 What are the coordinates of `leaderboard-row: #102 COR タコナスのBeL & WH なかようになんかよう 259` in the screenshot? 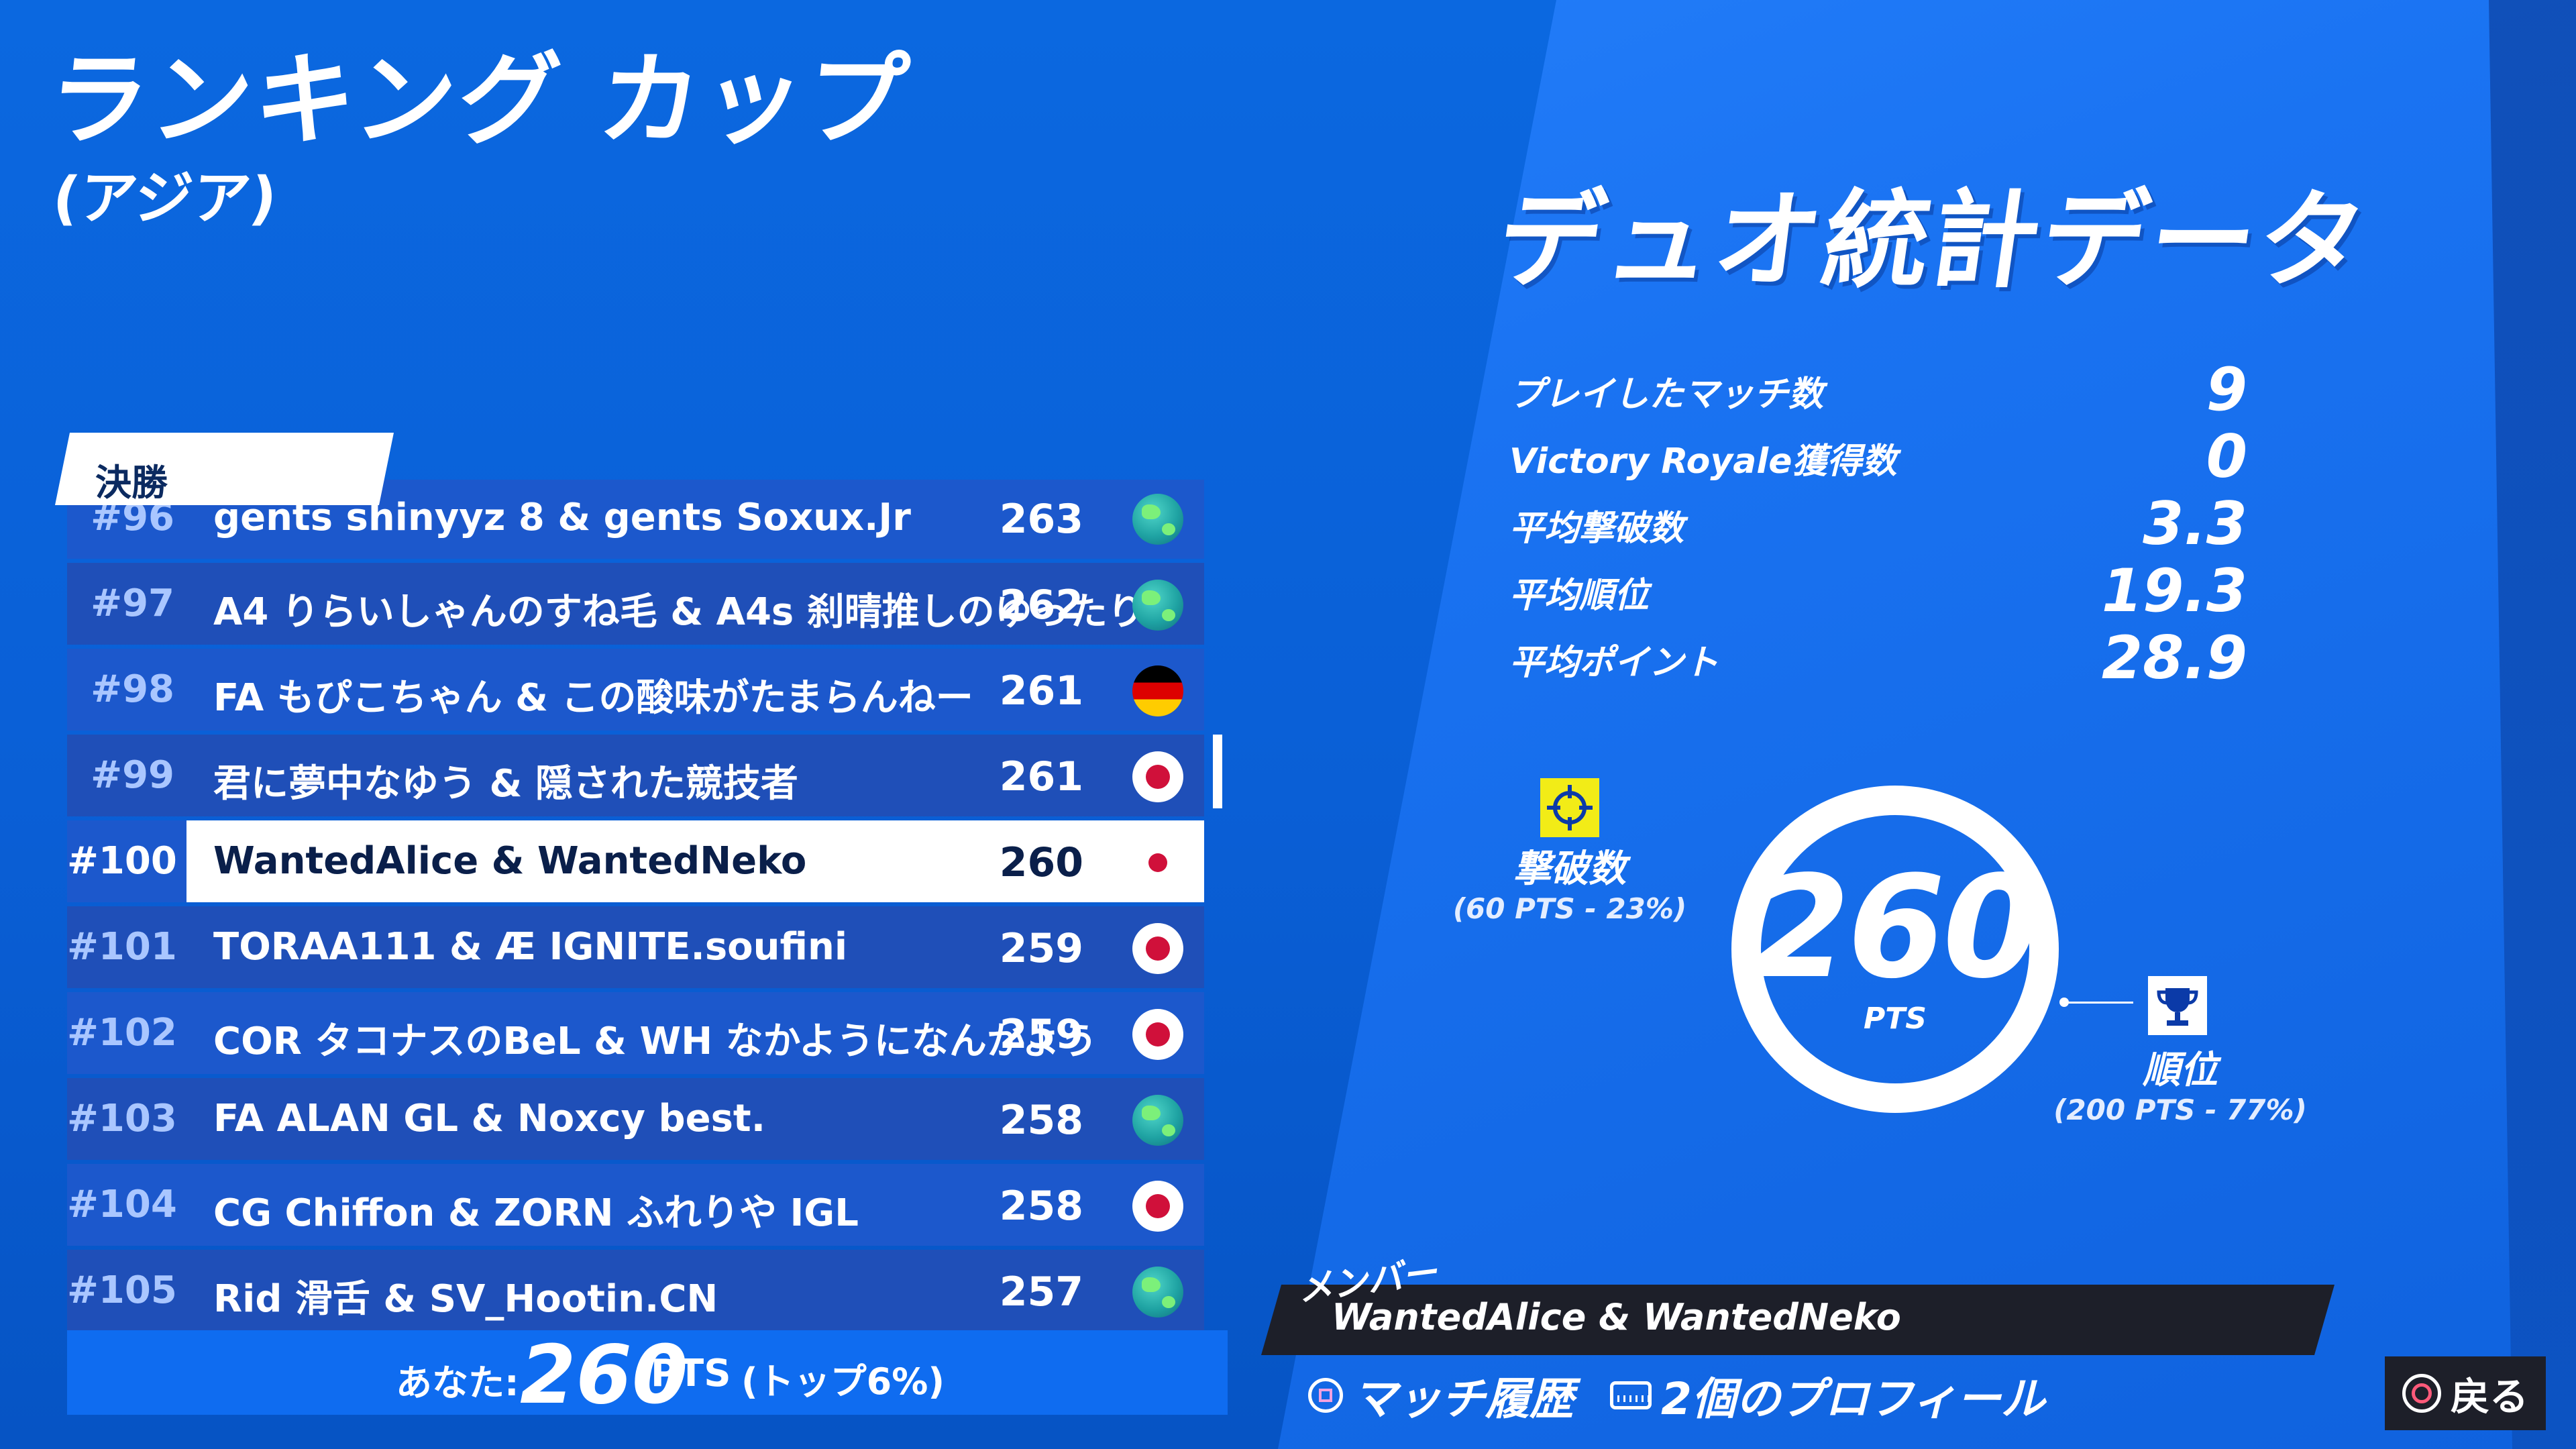 It's located at (635, 1033).